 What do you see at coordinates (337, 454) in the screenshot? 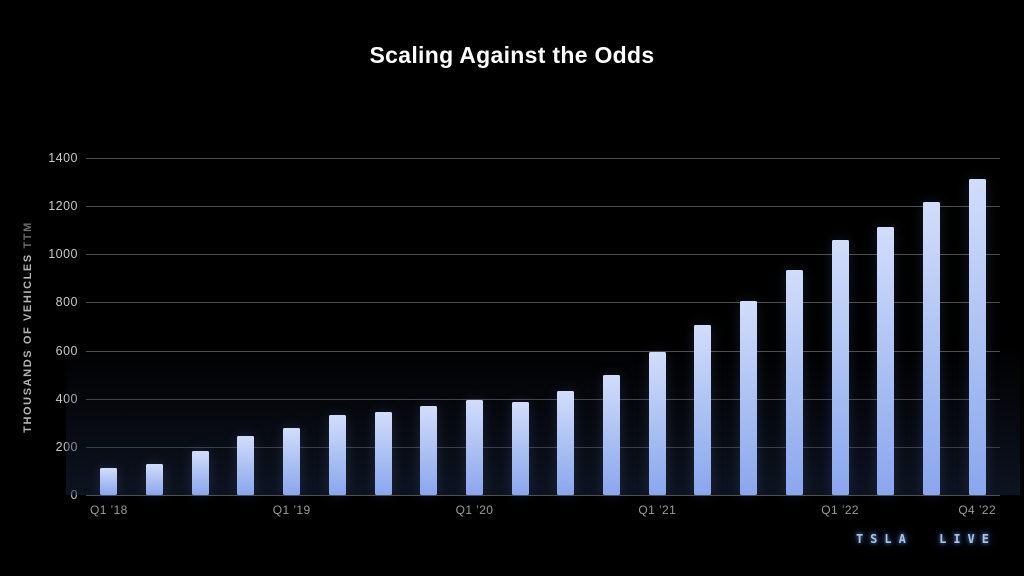
I see `bar-Q2-’19` at bounding box center [337, 454].